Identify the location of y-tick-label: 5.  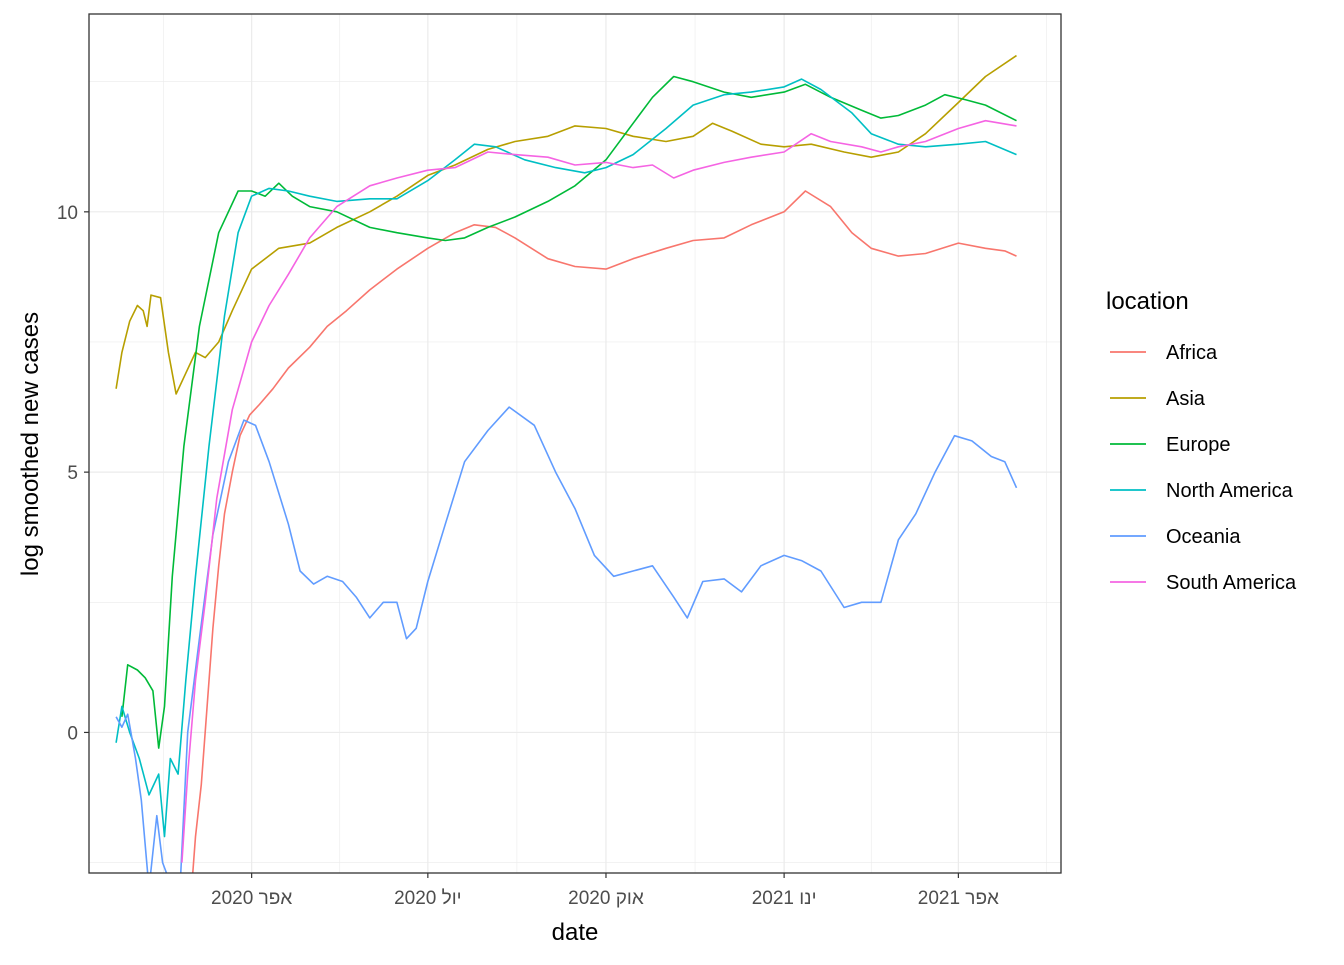
(72, 473).